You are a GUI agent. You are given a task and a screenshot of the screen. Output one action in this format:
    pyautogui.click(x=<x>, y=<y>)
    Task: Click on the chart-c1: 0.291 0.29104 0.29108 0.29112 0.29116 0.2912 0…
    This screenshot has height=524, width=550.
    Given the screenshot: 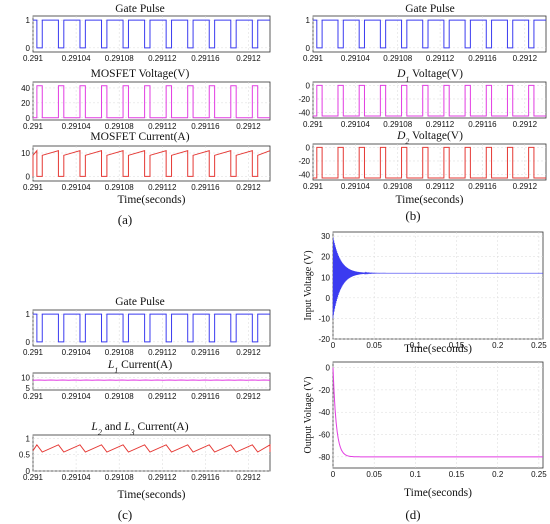 What is the action you would take?
    pyautogui.click(x=147, y=326)
    